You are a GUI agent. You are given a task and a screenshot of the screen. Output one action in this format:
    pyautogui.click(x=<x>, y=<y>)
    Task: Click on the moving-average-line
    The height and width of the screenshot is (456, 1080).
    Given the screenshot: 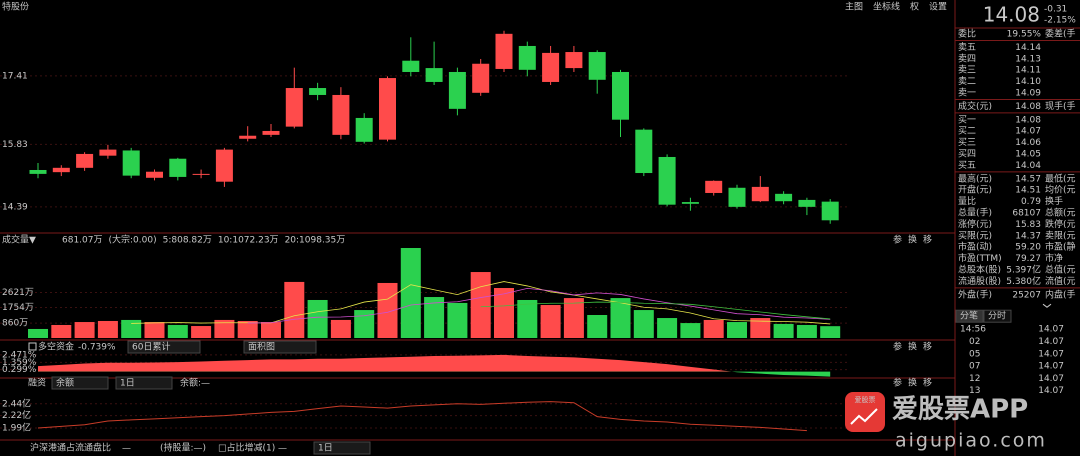 What is the action you would take?
    pyautogui.click(x=655, y=310)
    